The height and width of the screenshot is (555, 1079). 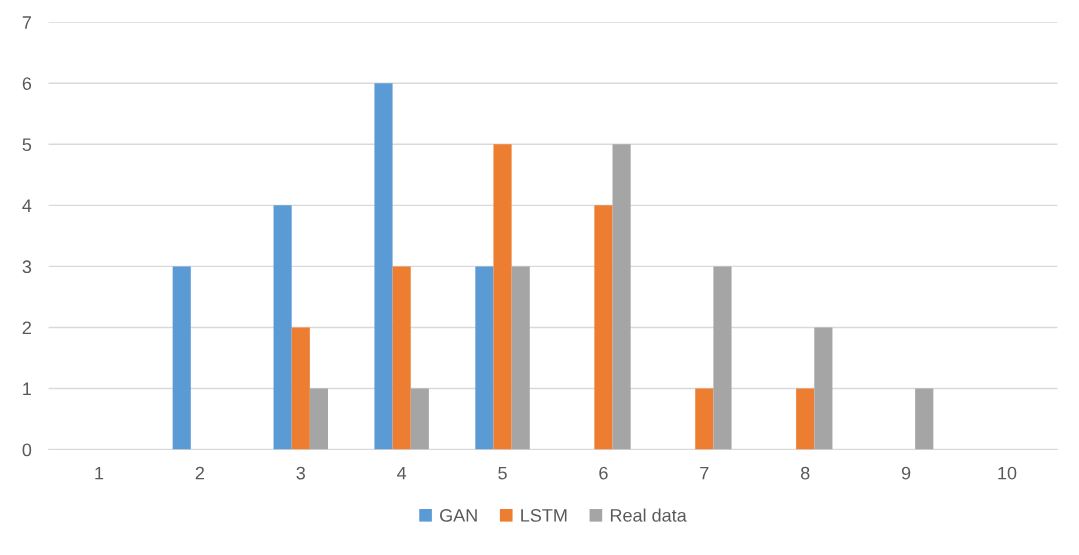 I want to click on x-tick-label: 3, so click(x=300, y=473).